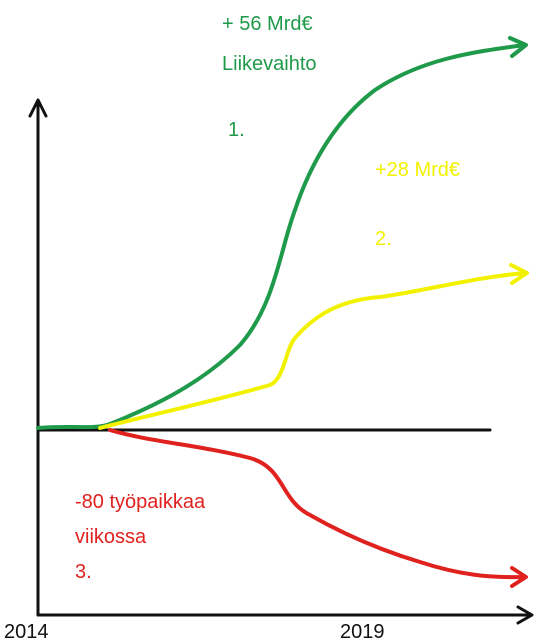 The height and width of the screenshot is (644, 534). What do you see at coordinates (417, 170) in the screenshot?
I see `label: +28 Mrd€` at bounding box center [417, 170].